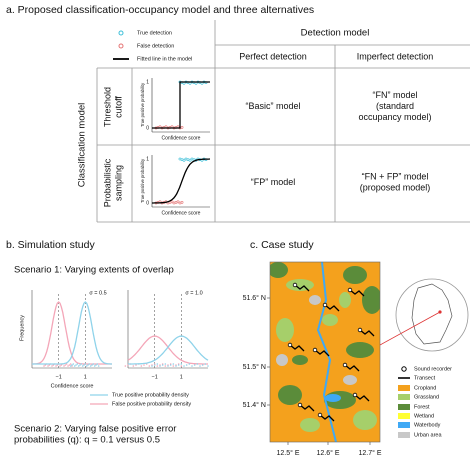 Image resolution: width=474 pixels, height=468 pixels. What do you see at coordinates (50, 245) in the screenshot?
I see `panel-title: b. Simulation study` at bounding box center [50, 245].